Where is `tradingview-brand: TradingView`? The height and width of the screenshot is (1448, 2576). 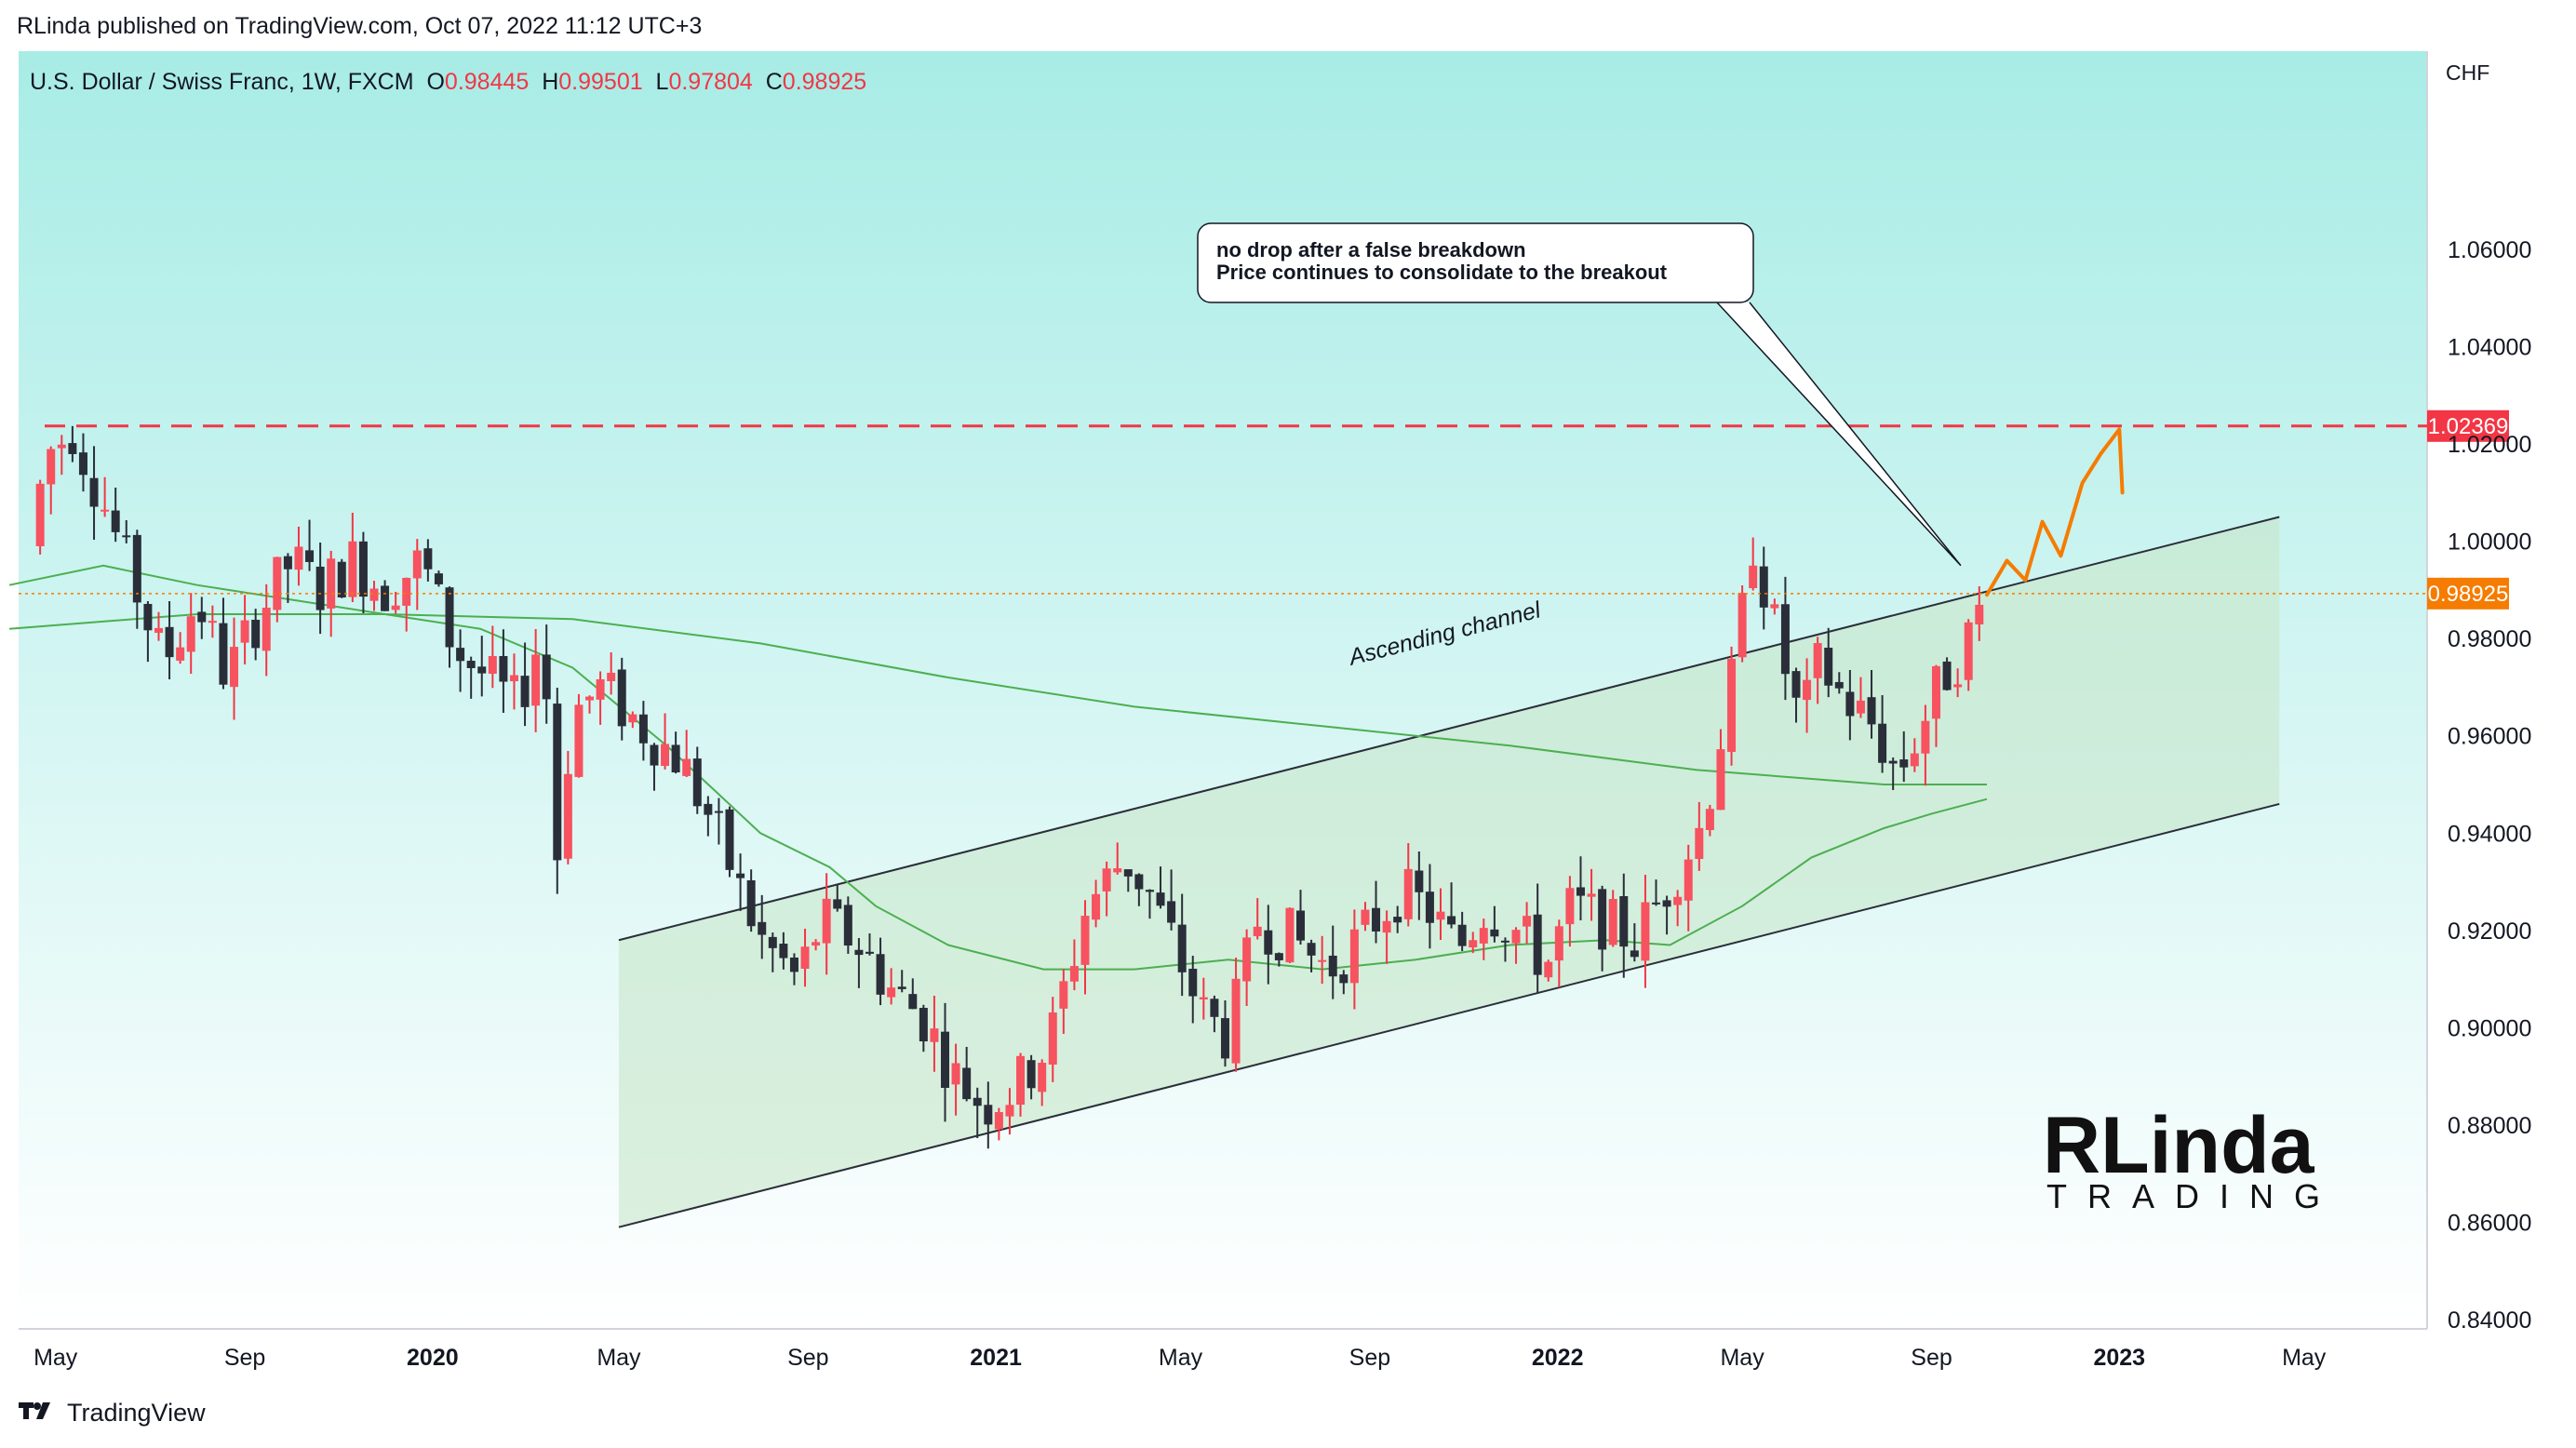 tradingview-brand: TradingView is located at coordinates (136, 1413).